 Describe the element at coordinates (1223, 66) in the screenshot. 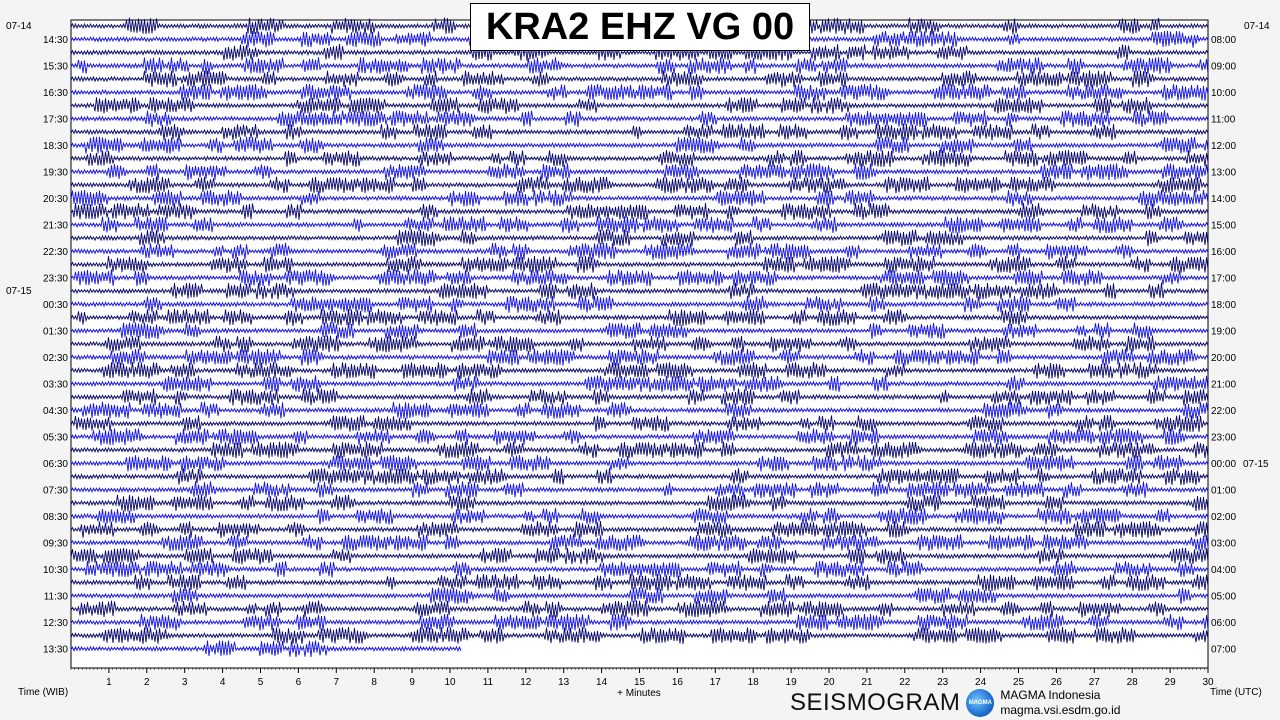

I see `right-time-label: 09:00` at that location.